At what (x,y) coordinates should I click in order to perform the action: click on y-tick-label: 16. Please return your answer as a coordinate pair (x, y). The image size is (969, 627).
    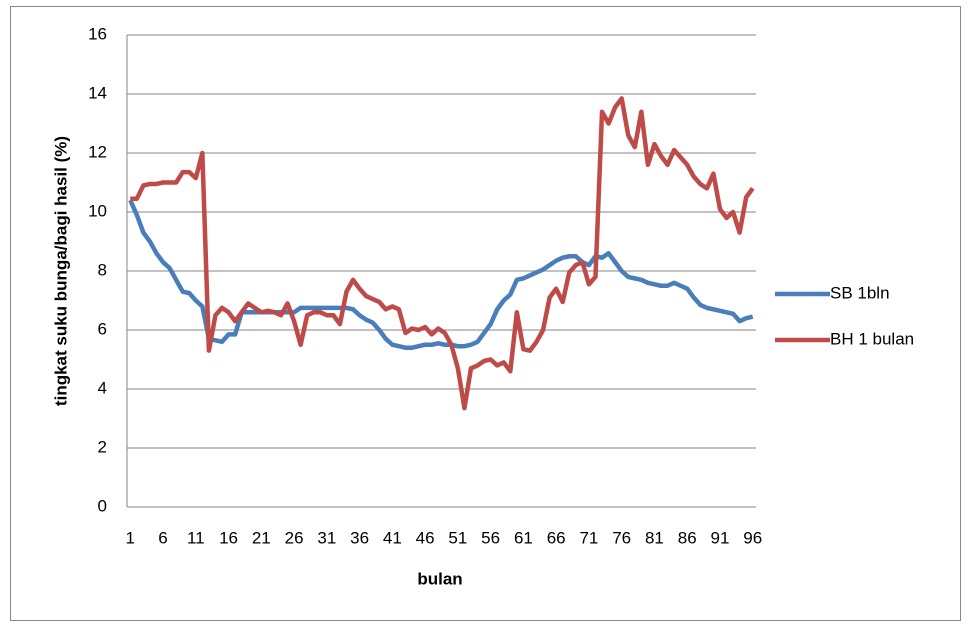
    Looking at the image, I should click on (97, 33).